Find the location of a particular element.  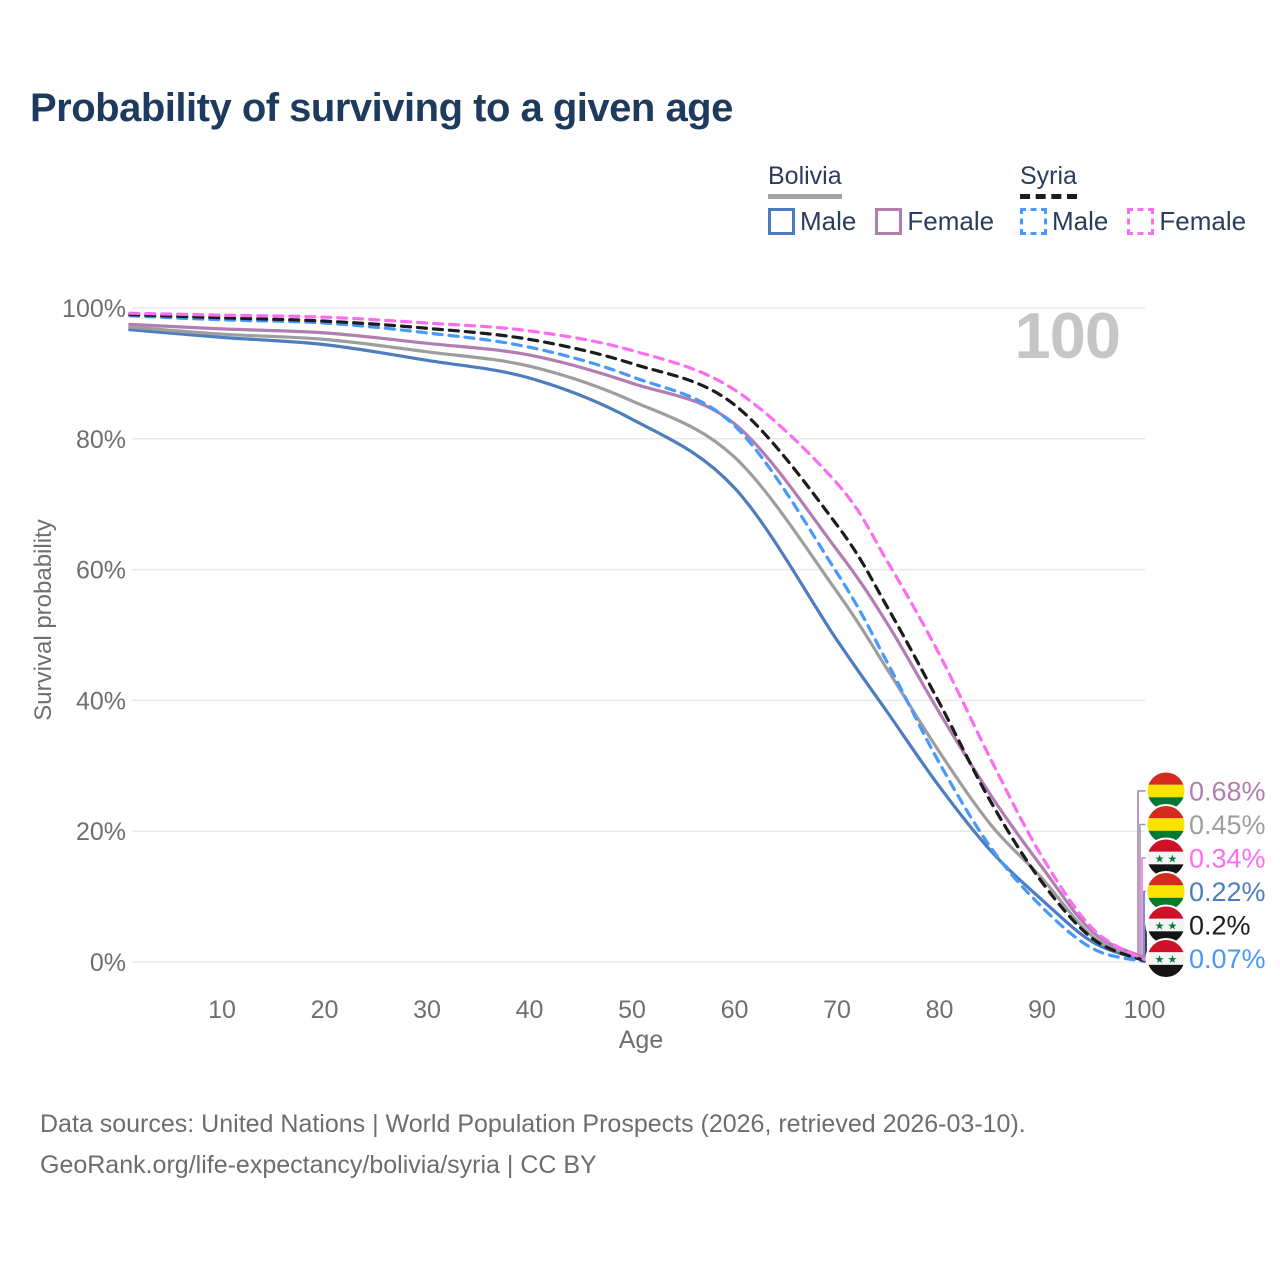

legend-item-bolivia-female: Female is located at coordinates (934, 221).